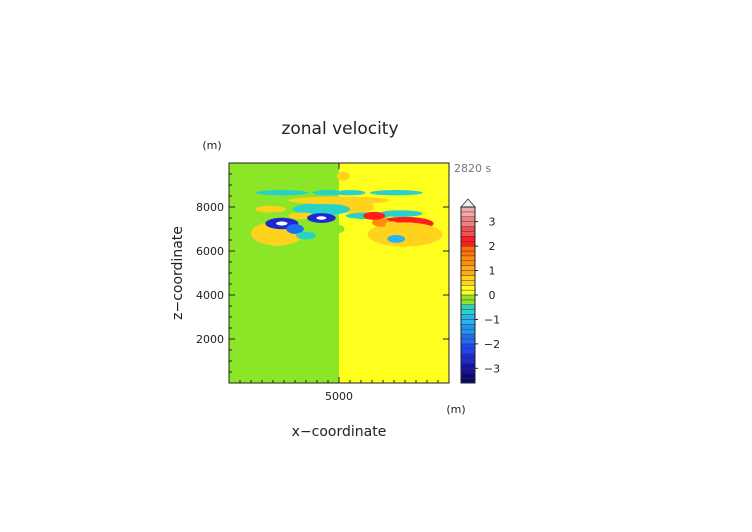 The width and height of the screenshot is (752, 532). I want to click on plot-area, so click(339, 273).